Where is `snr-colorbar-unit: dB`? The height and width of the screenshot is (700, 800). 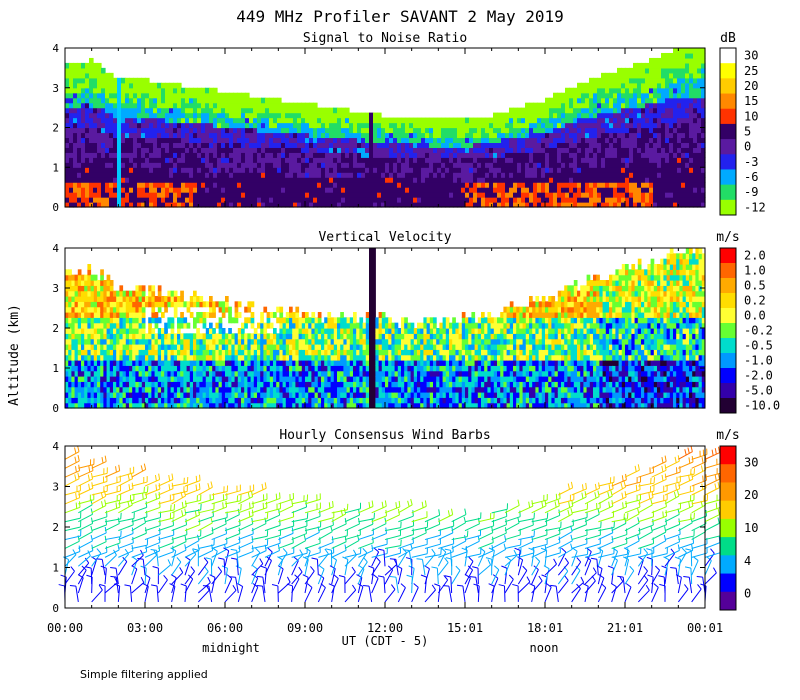
snr-colorbar-unit: dB is located at coordinates (728, 38).